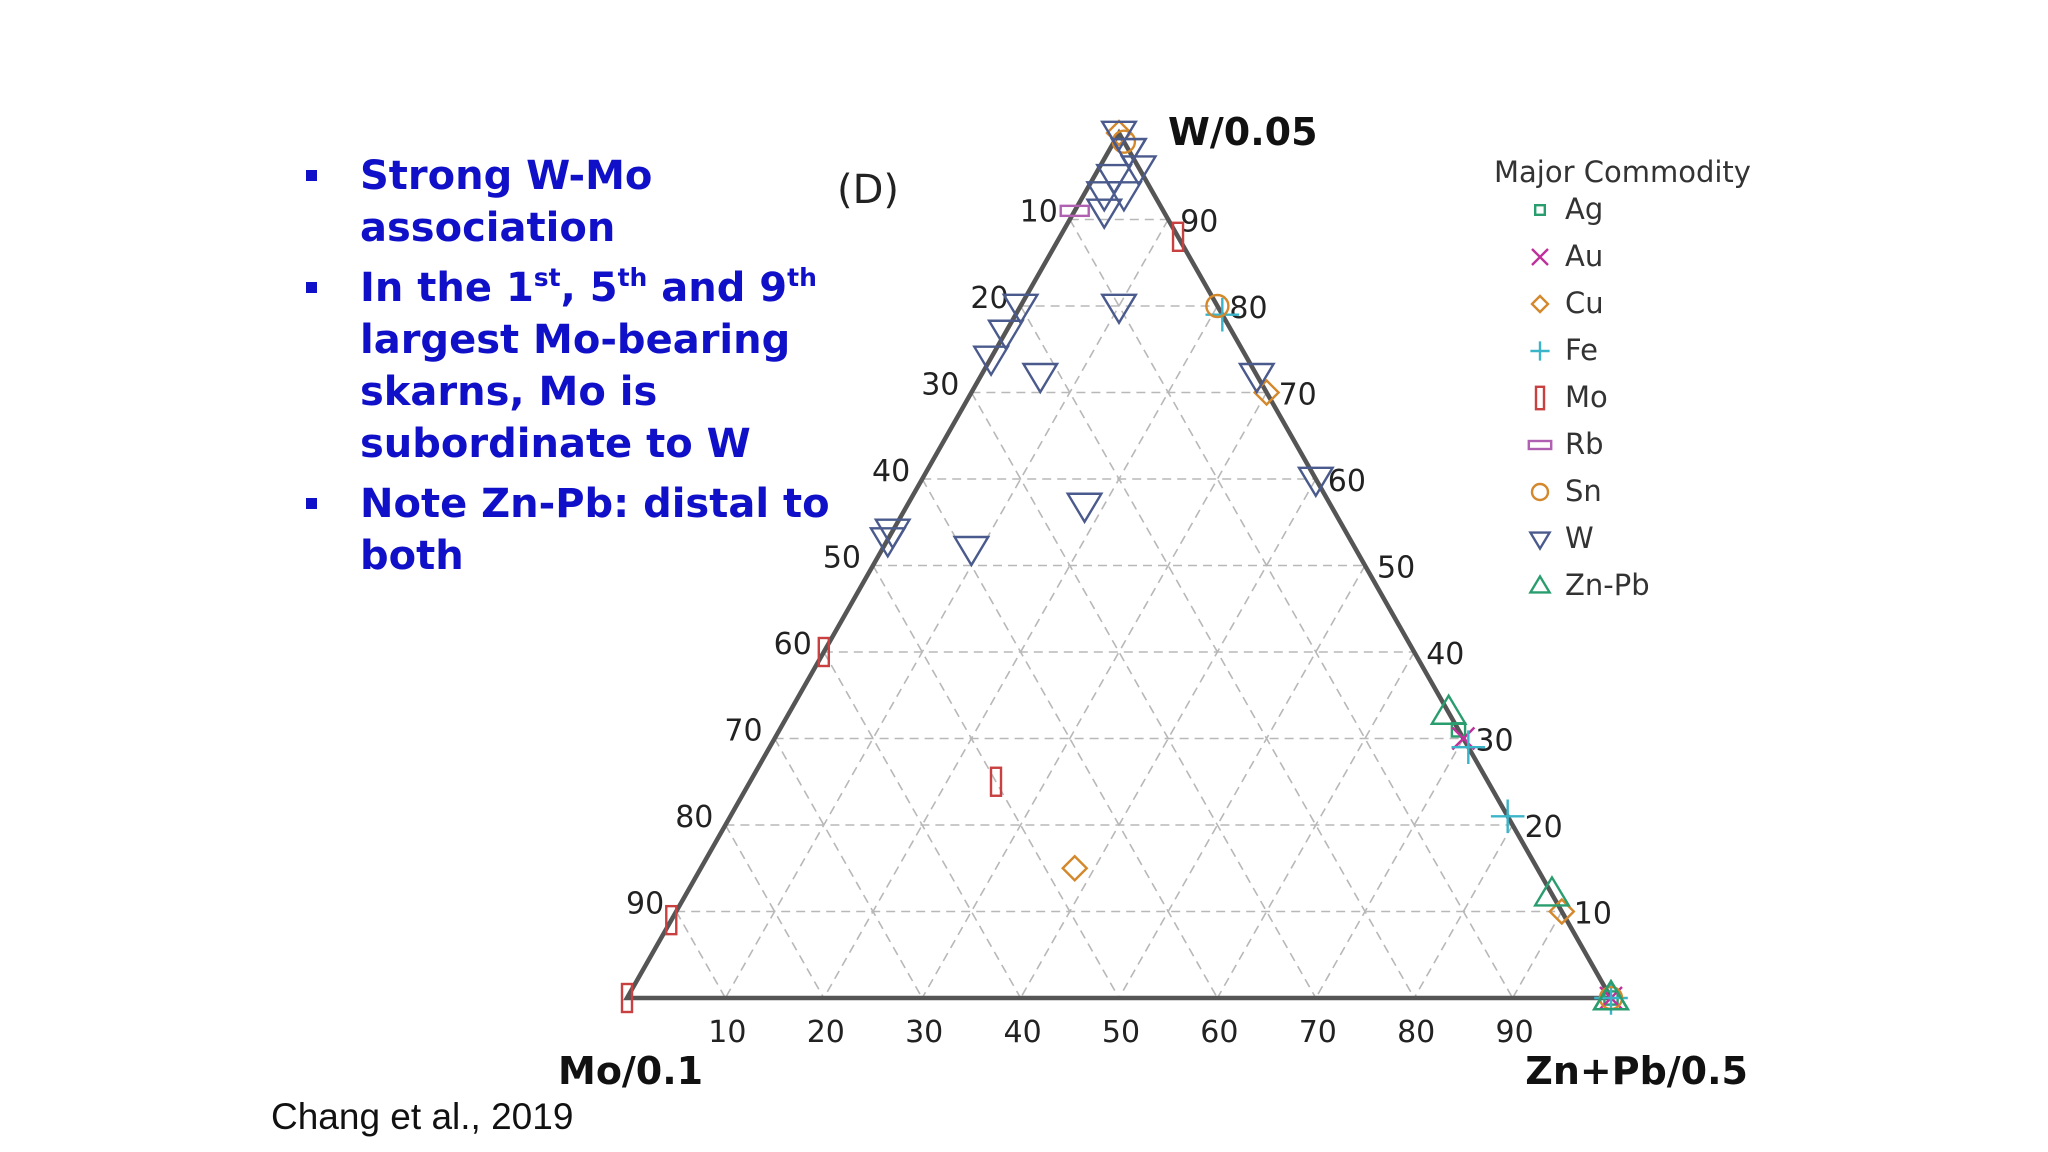 The height and width of the screenshot is (1152, 2048). I want to click on bullet-item: Strong W-Mo association, so click(580, 202).